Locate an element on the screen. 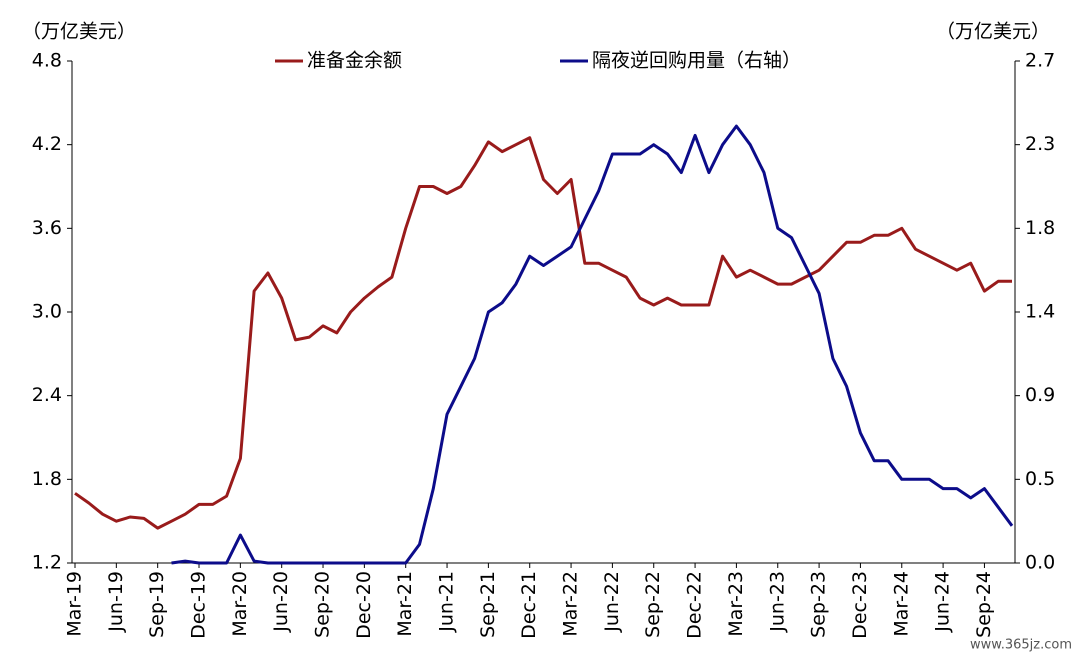 This screenshot has height=664, width=1080. legend-label: 隔夜逆回购用量（右轴） is located at coordinates (696, 61).